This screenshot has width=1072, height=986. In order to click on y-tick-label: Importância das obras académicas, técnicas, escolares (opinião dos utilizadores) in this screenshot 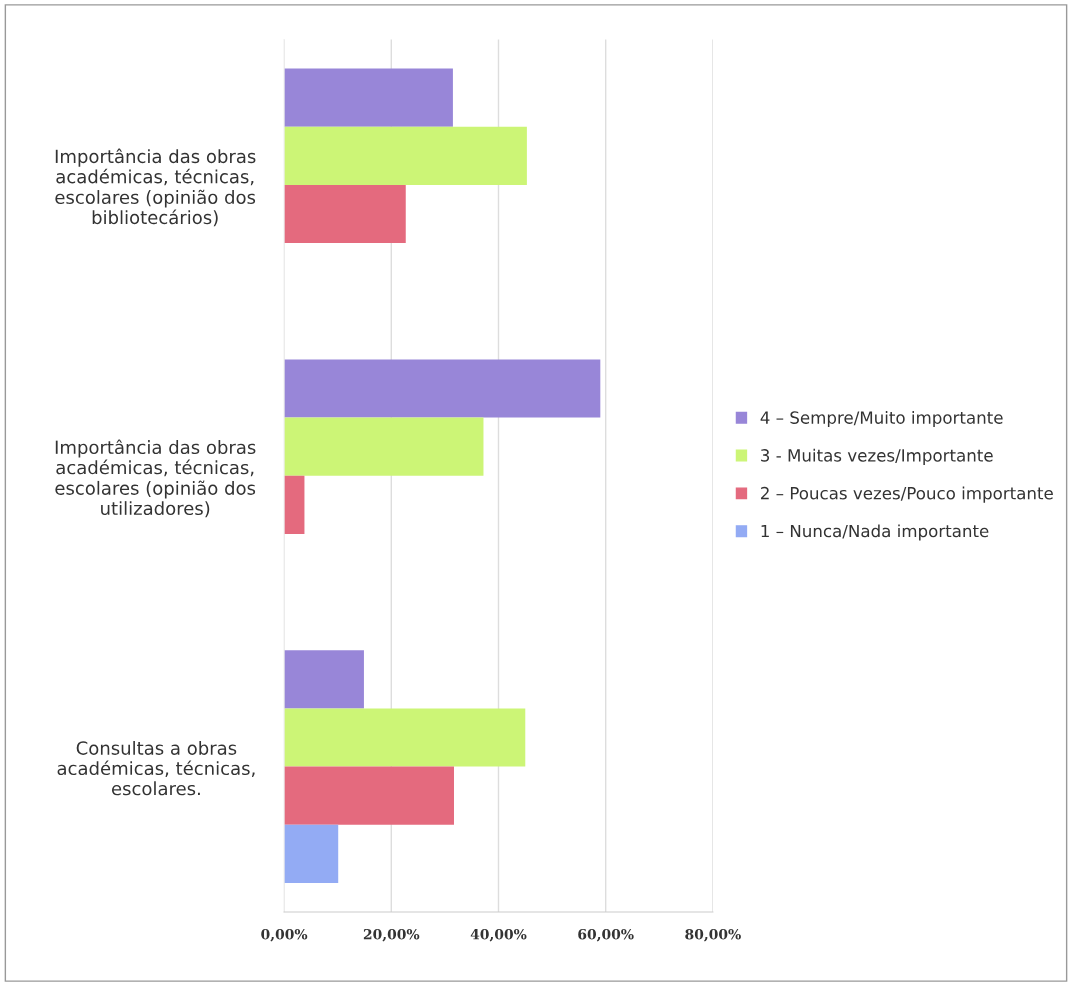, I will do `click(155, 478)`.